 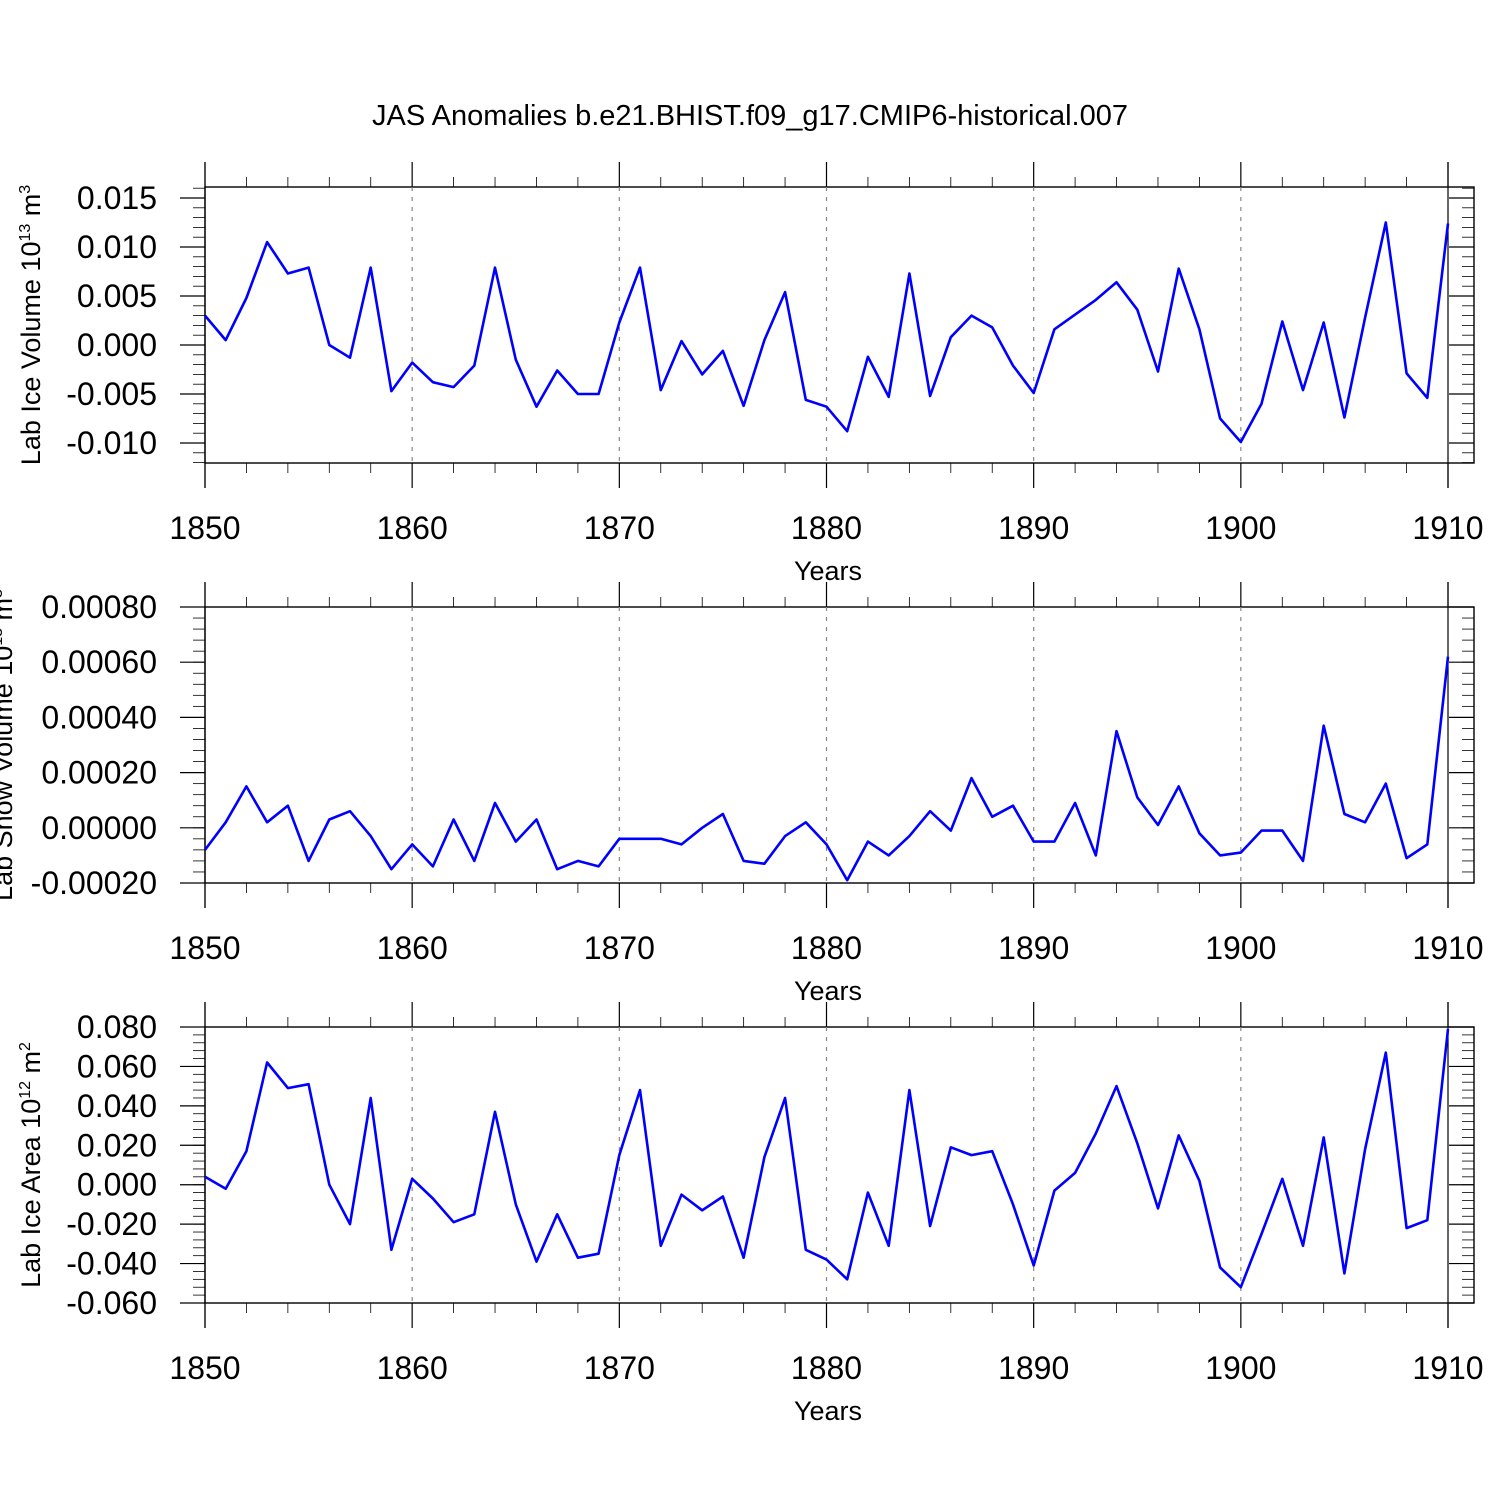 What do you see at coordinates (111, 1264) in the screenshot?
I see `y-tick-label: -0.040` at bounding box center [111, 1264].